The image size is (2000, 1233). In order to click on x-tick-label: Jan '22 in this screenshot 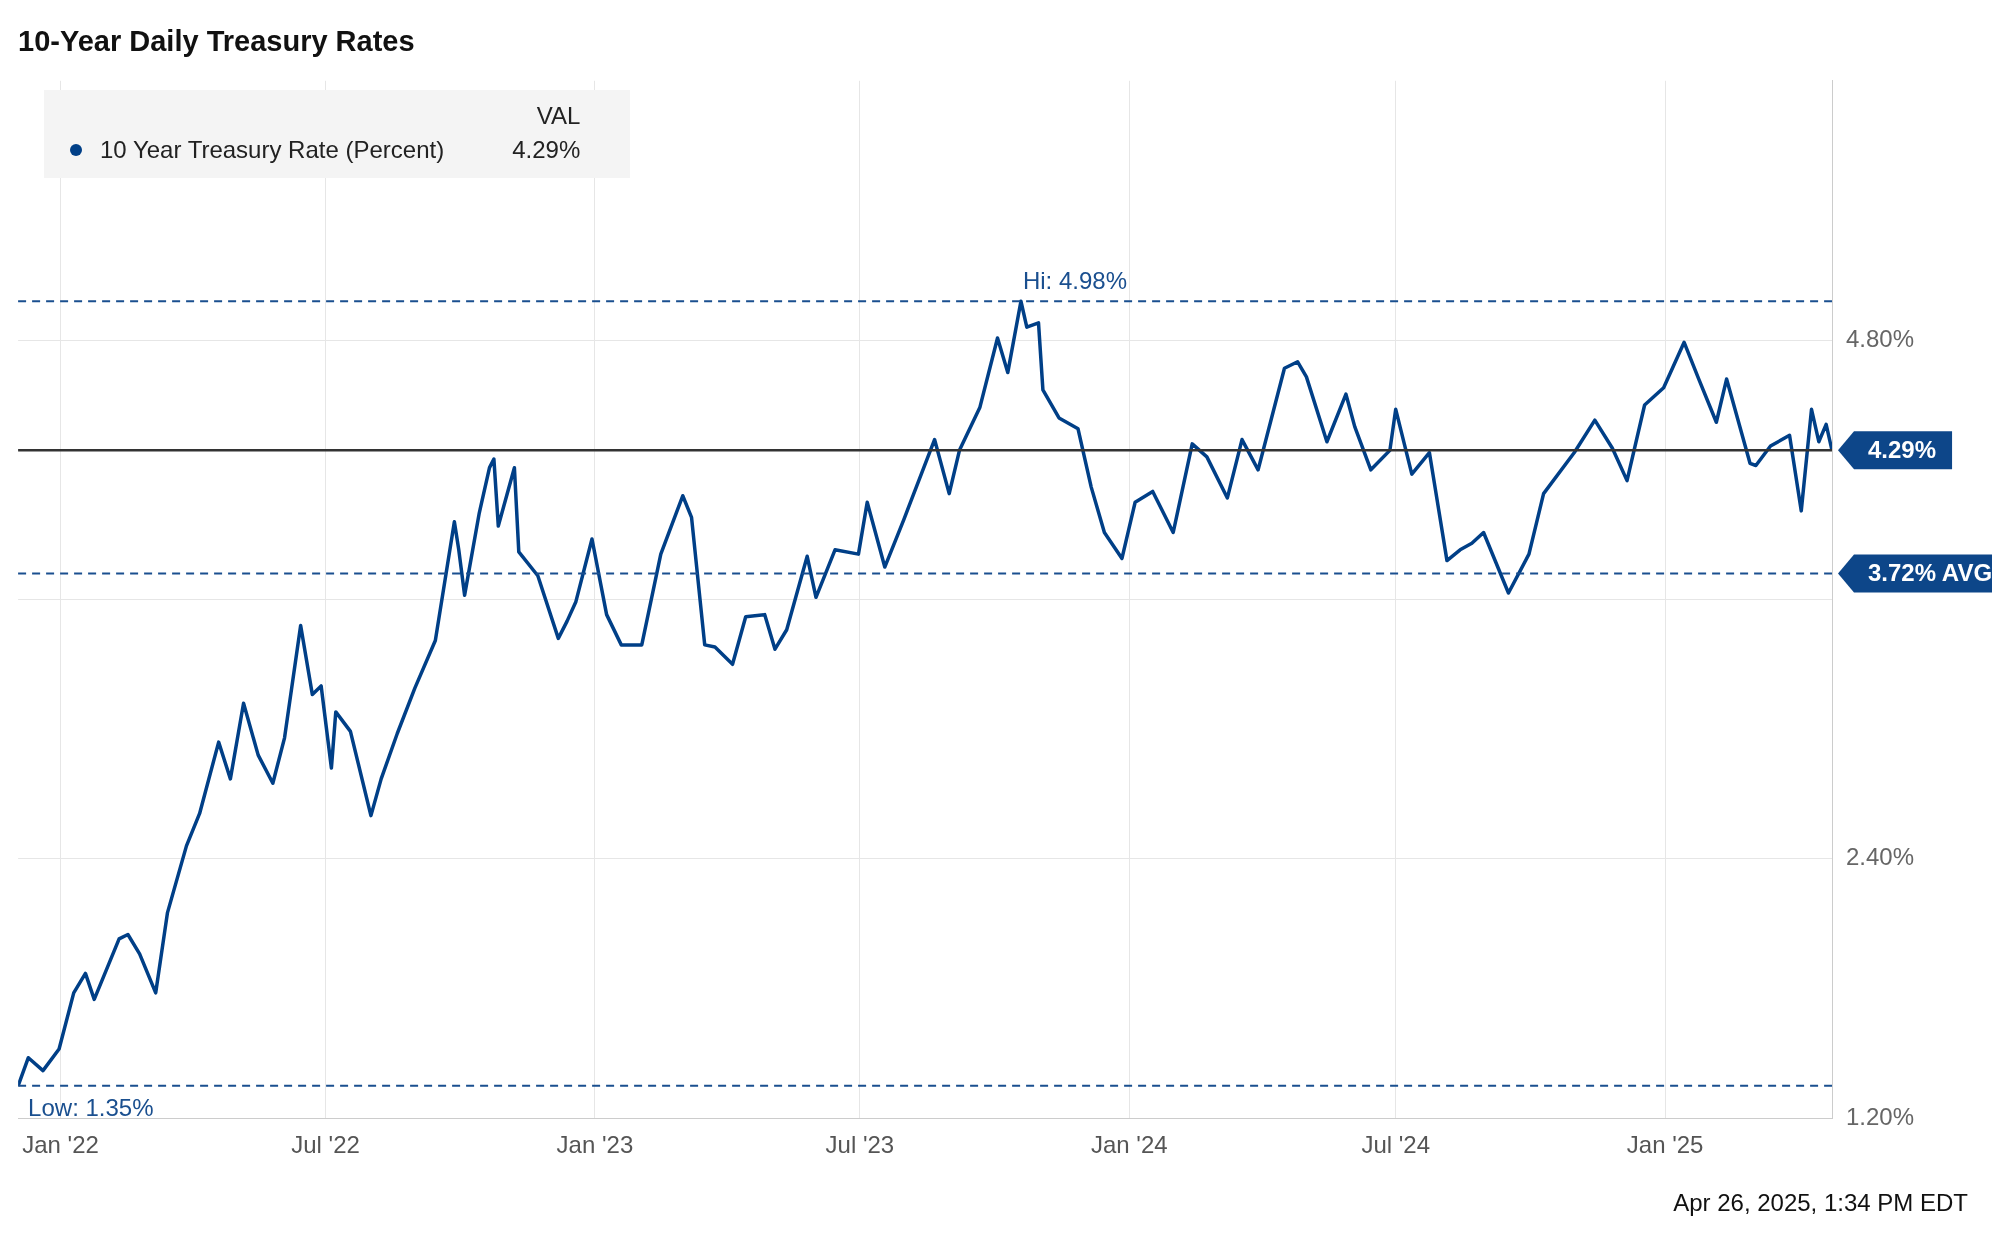, I will do `click(60, 1145)`.